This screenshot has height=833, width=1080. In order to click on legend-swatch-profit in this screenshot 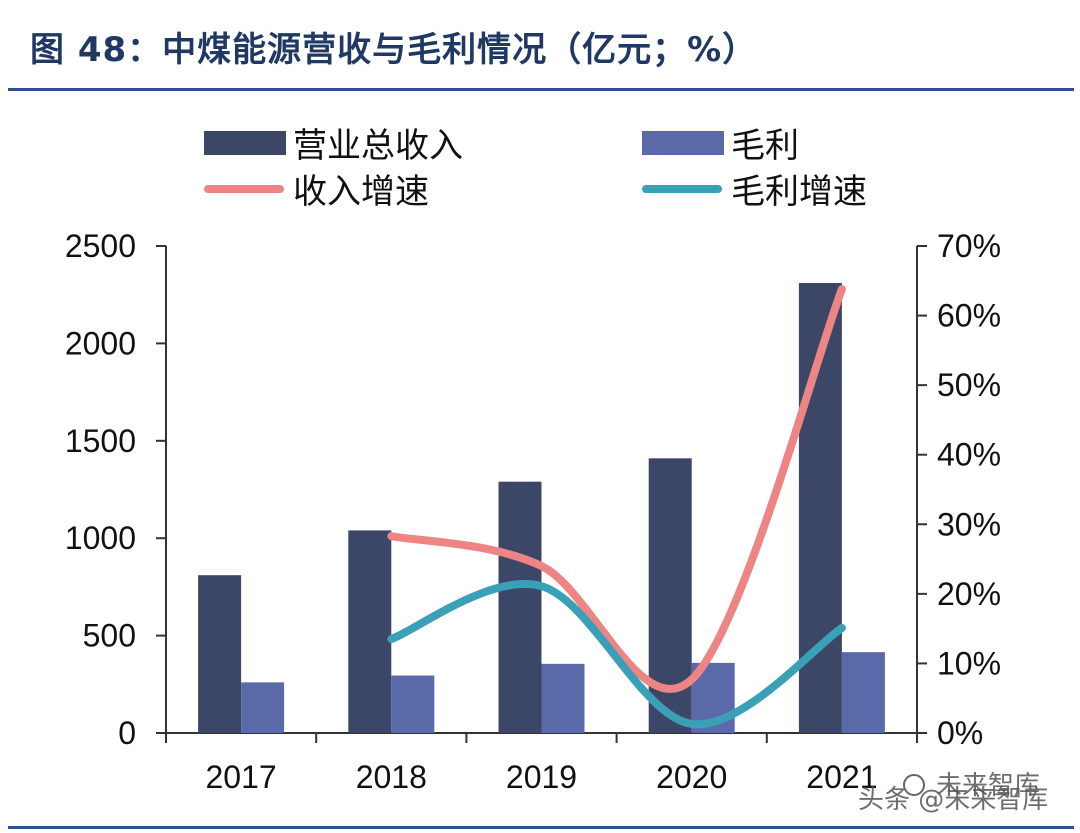, I will do `click(683, 143)`.